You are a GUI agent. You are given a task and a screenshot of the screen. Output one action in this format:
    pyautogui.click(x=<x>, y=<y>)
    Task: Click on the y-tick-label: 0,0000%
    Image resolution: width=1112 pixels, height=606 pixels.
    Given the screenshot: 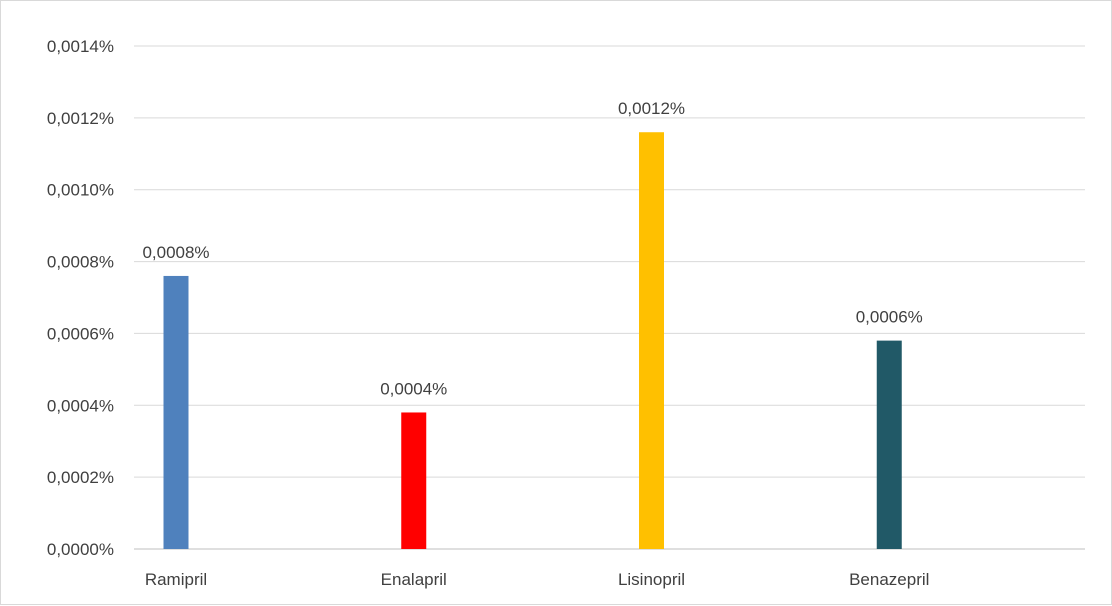 What is the action you would take?
    pyautogui.click(x=80, y=549)
    